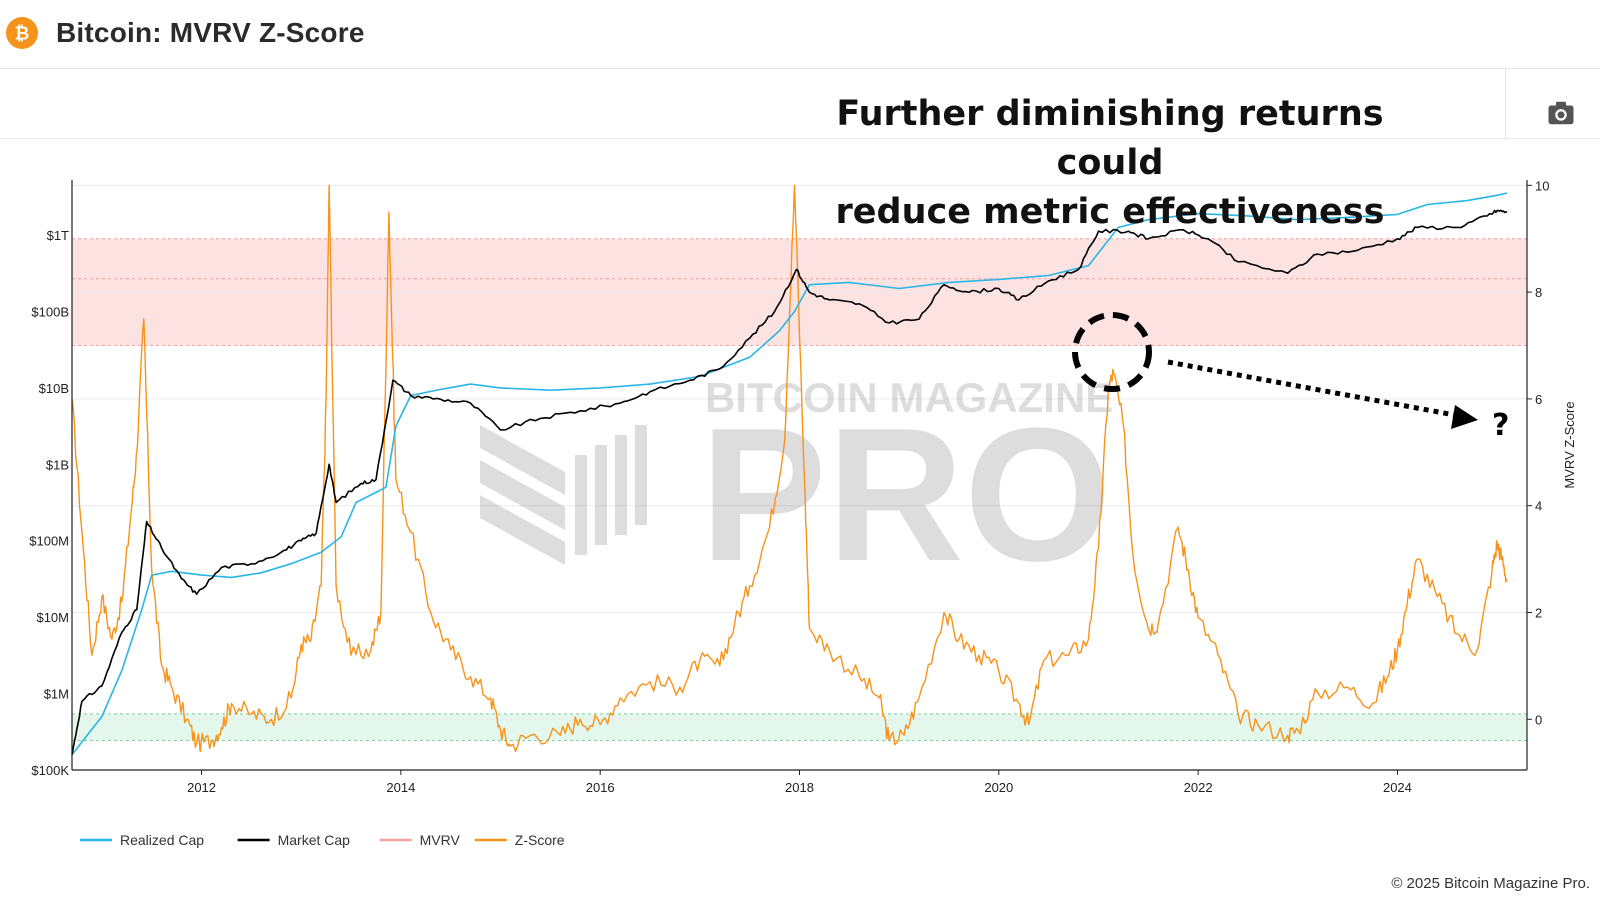 Image resolution: width=1600 pixels, height=900 pixels. I want to click on right-tick-label: 6, so click(1538, 399).